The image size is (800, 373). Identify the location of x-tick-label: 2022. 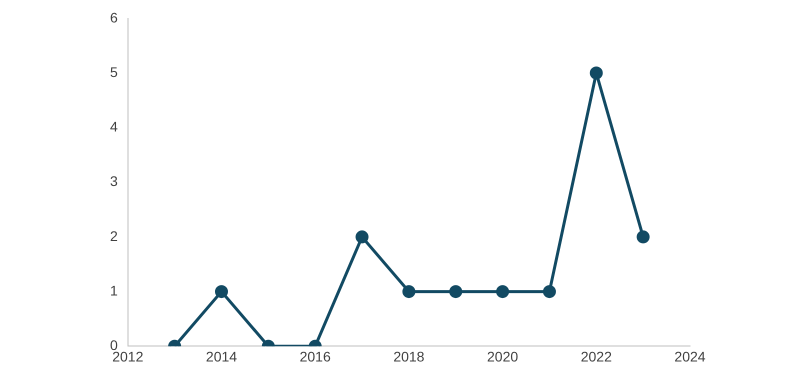
(596, 356).